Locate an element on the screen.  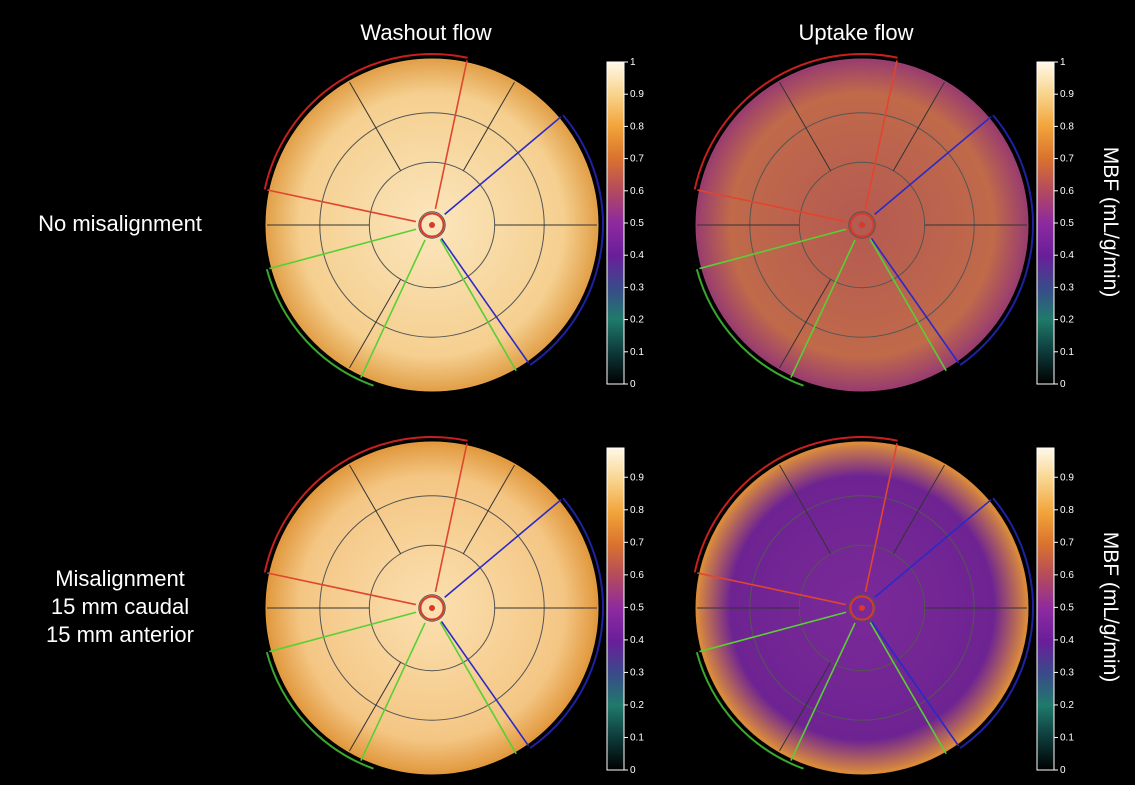
polar-map-washout-misalignment is located at coordinates (433, 605).